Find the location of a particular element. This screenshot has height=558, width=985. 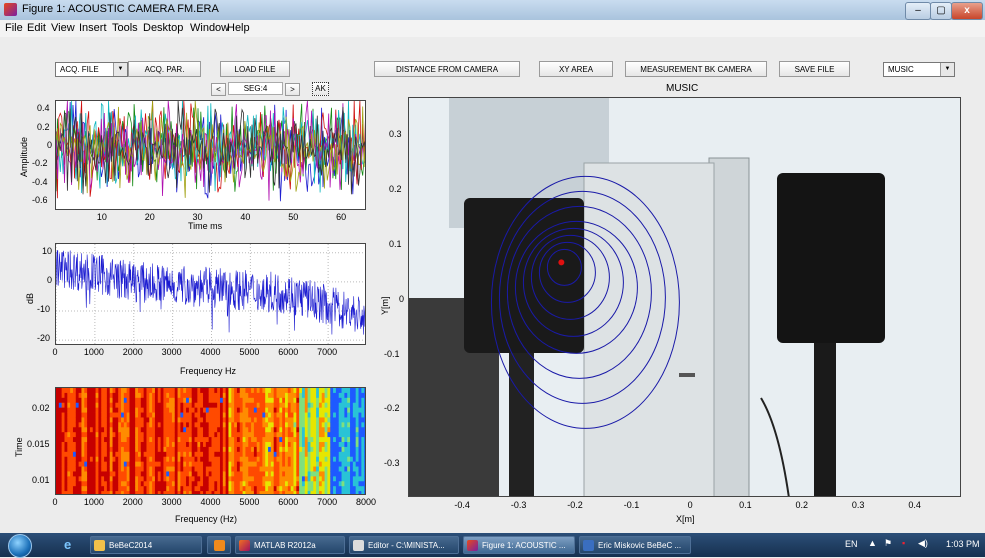

acoustic-map-ytick: -0.3 is located at coordinates (392, 463).